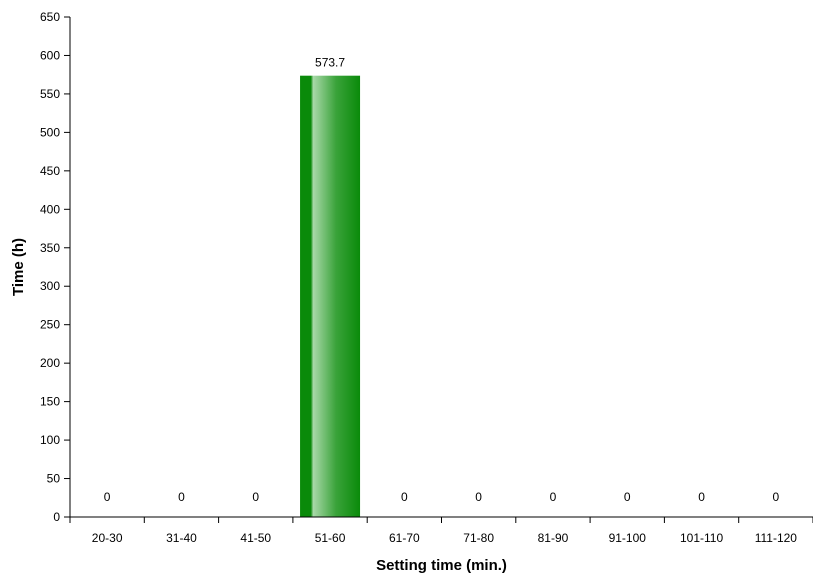 The height and width of the screenshot is (578, 813). Describe the element at coordinates (56, 517) in the screenshot. I see `y-tick-label: 0` at that location.